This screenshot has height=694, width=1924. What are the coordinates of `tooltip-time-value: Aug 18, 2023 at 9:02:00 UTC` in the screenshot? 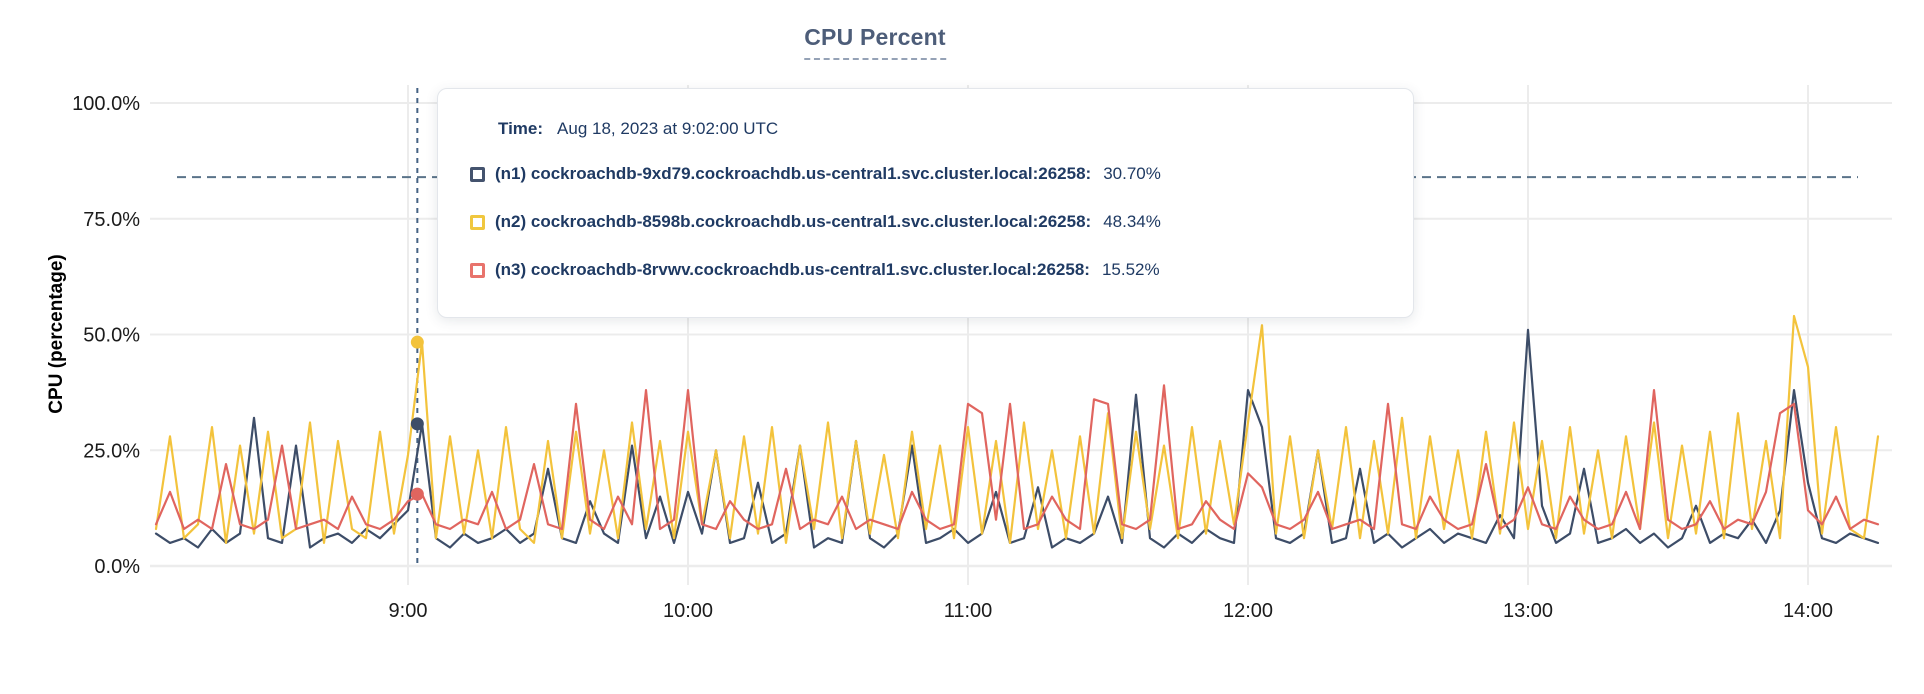 It's located at (668, 128).